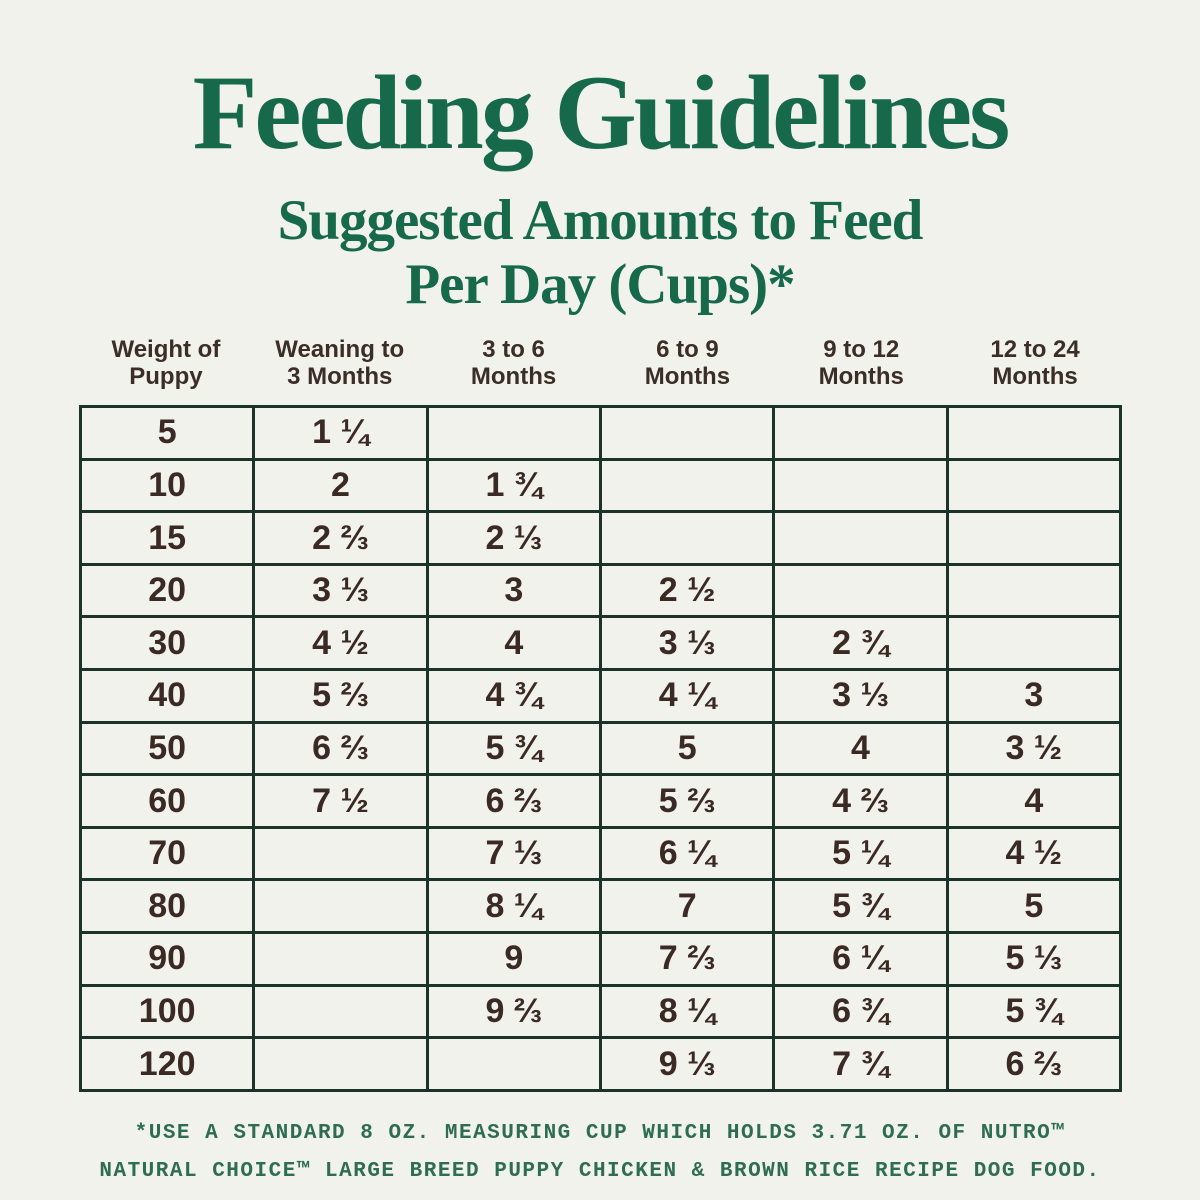 The height and width of the screenshot is (1200, 1200). I want to click on column-header-line: Weaning to, so click(340, 349).